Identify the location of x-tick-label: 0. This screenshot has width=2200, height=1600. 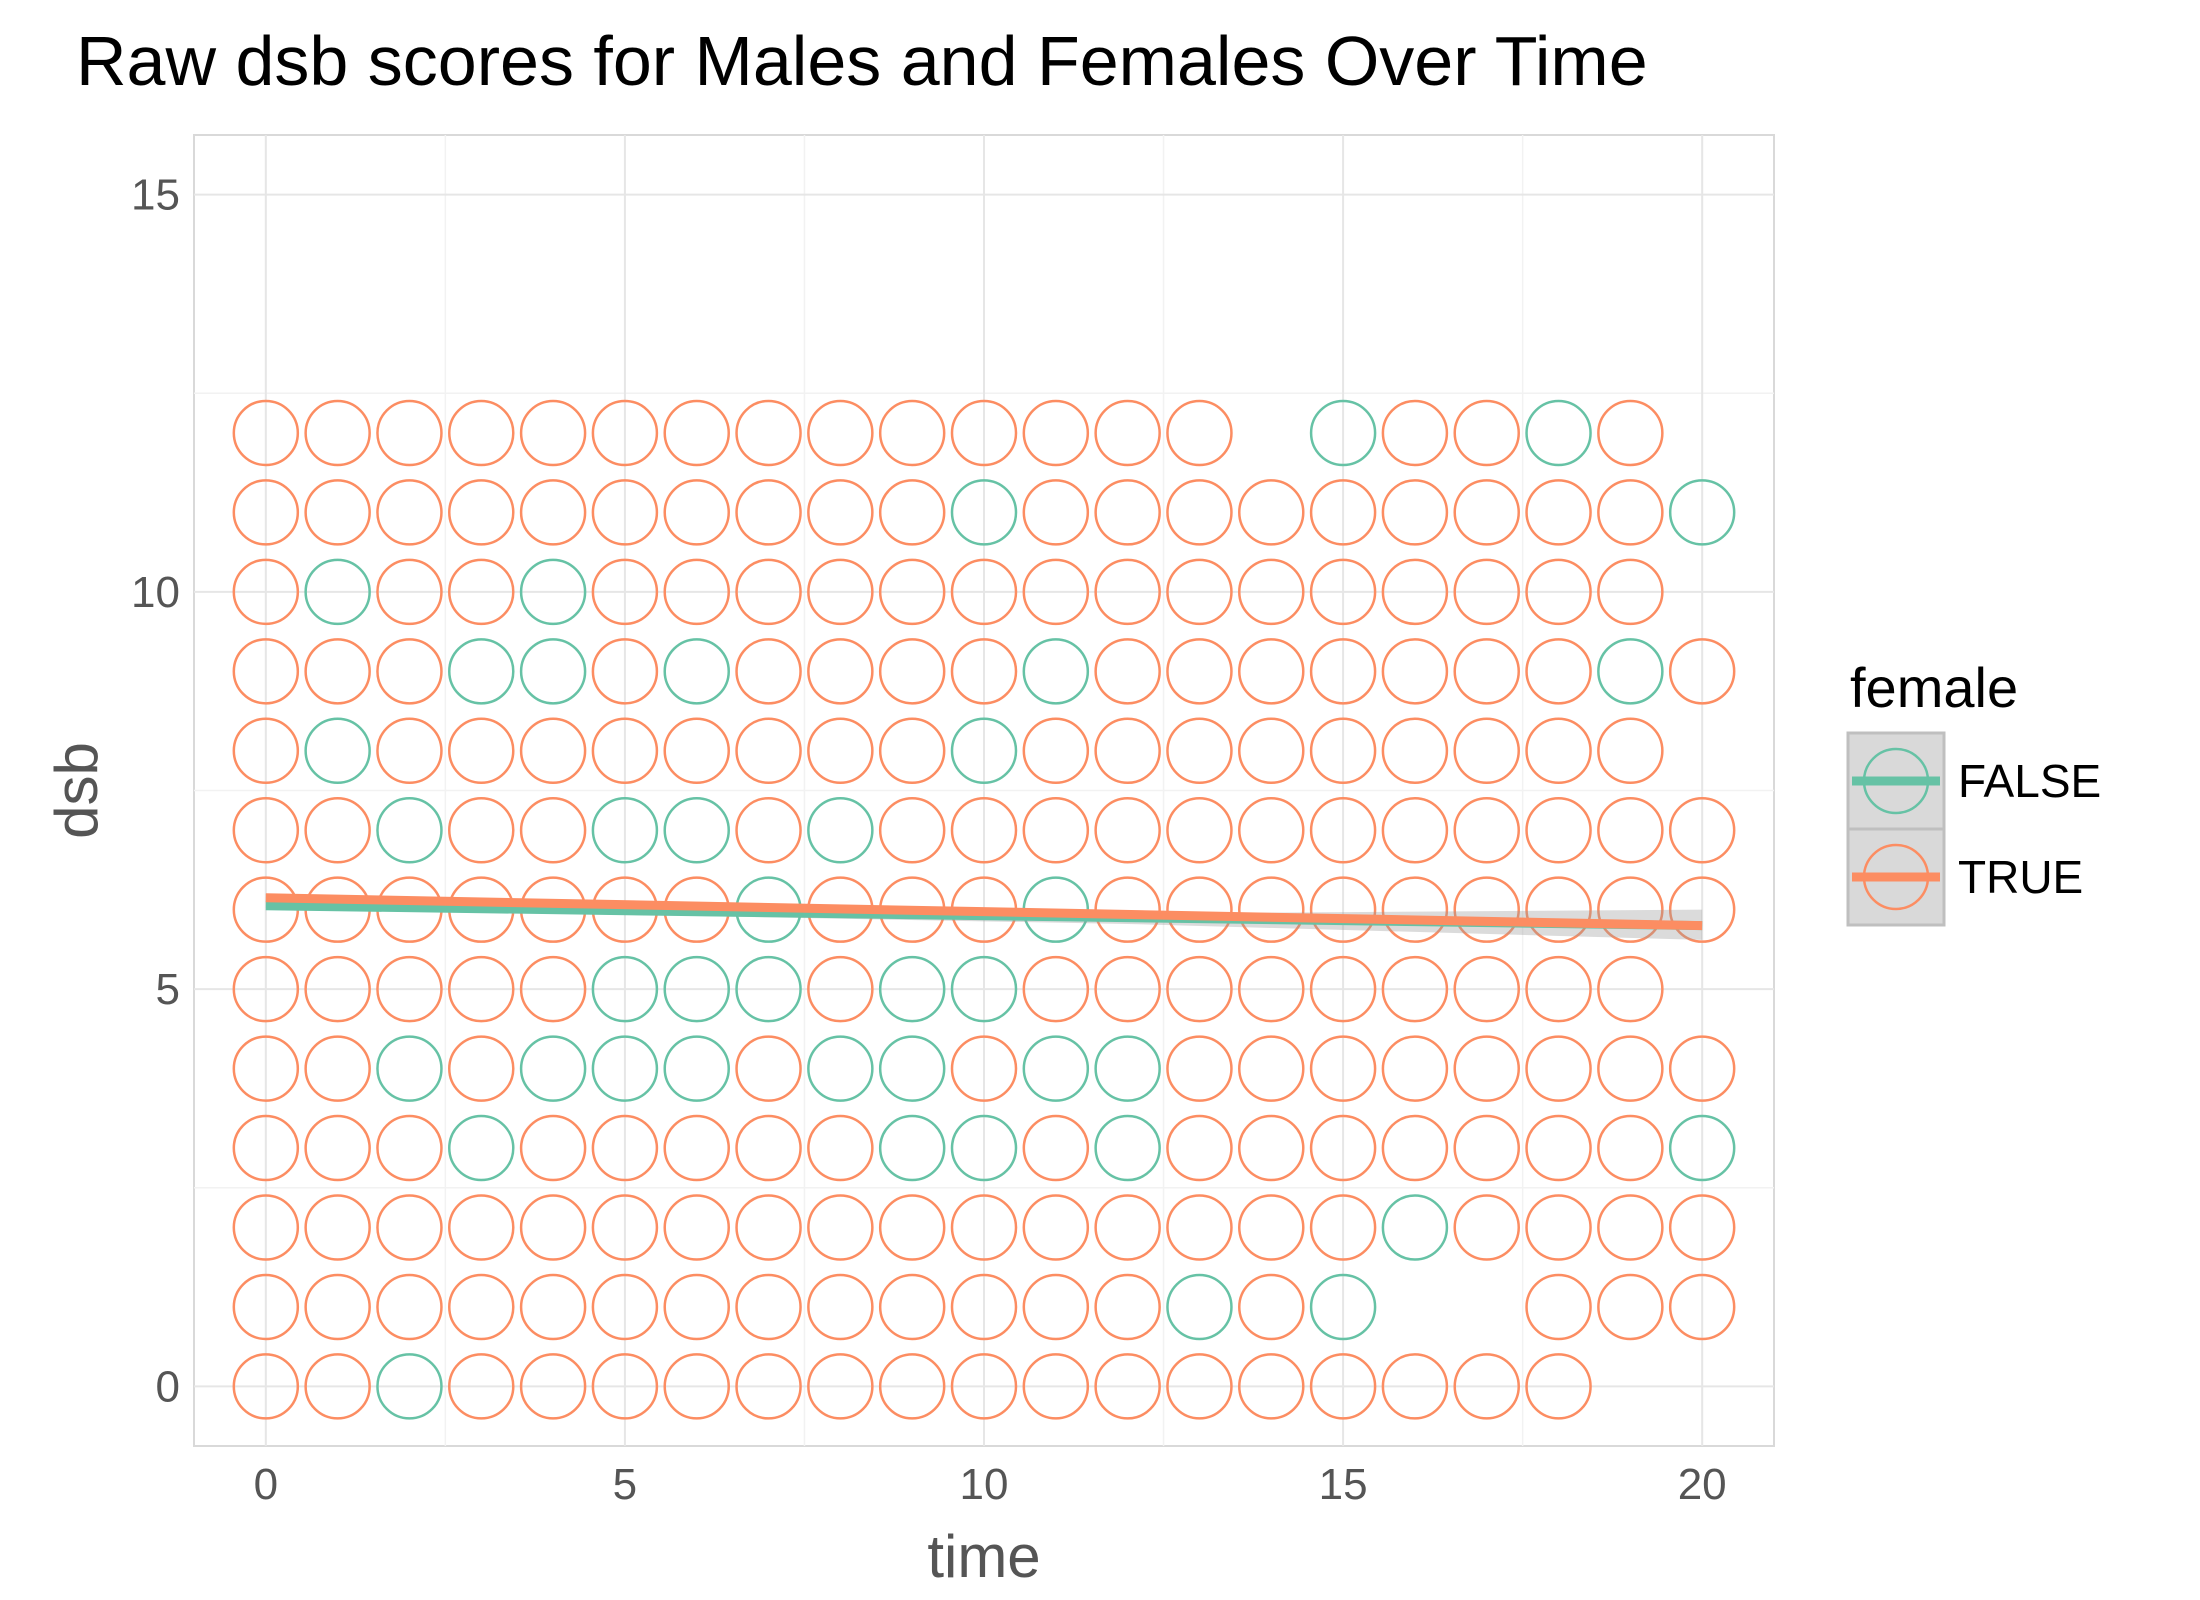
(266, 1484).